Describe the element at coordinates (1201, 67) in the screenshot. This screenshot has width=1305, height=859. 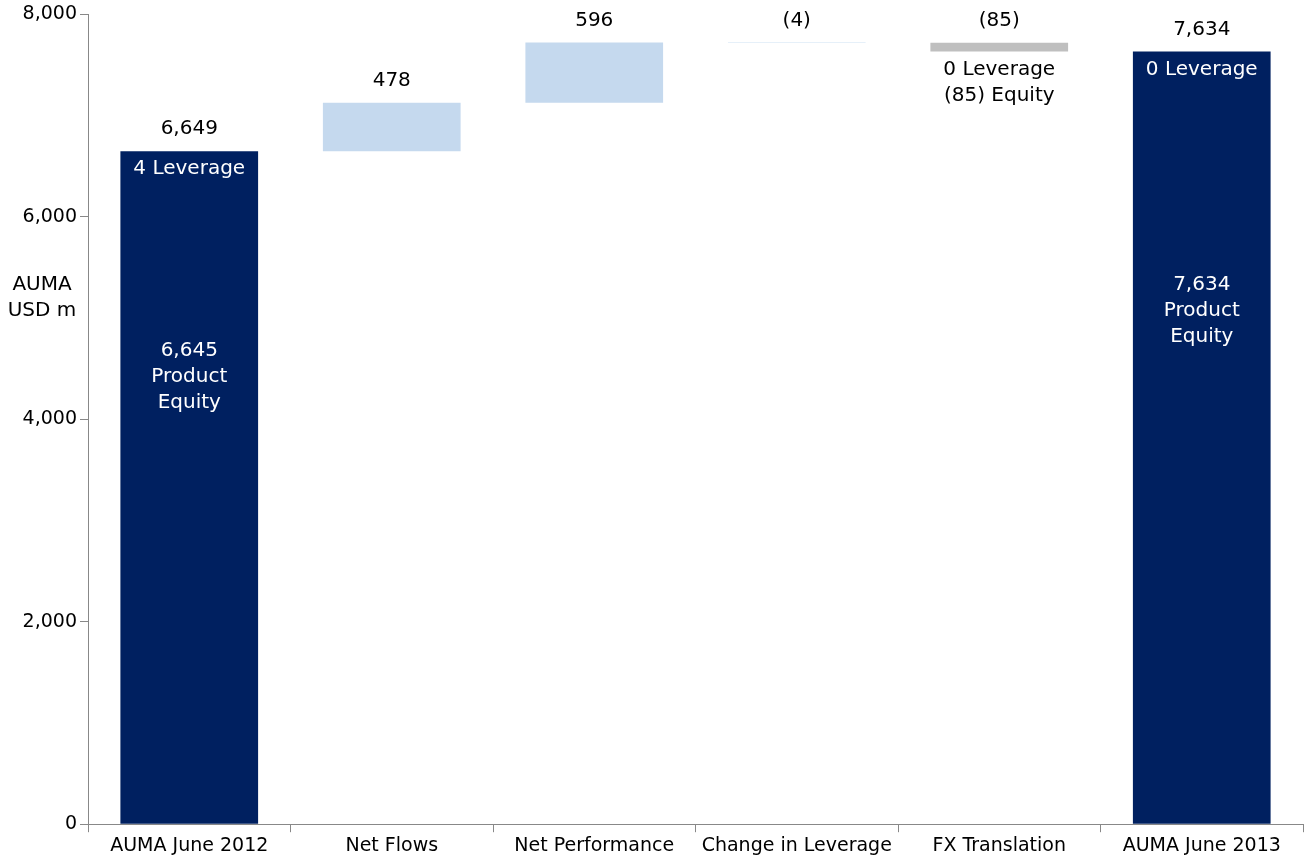
I see `annotation: 0 Leverage` at that location.